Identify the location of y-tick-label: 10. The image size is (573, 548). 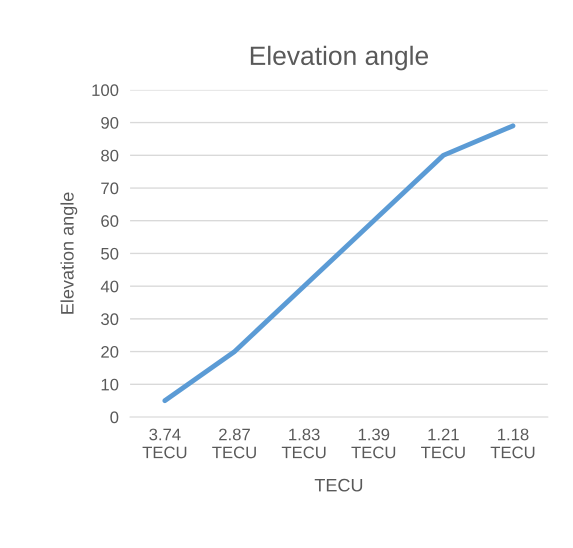
(110, 384).